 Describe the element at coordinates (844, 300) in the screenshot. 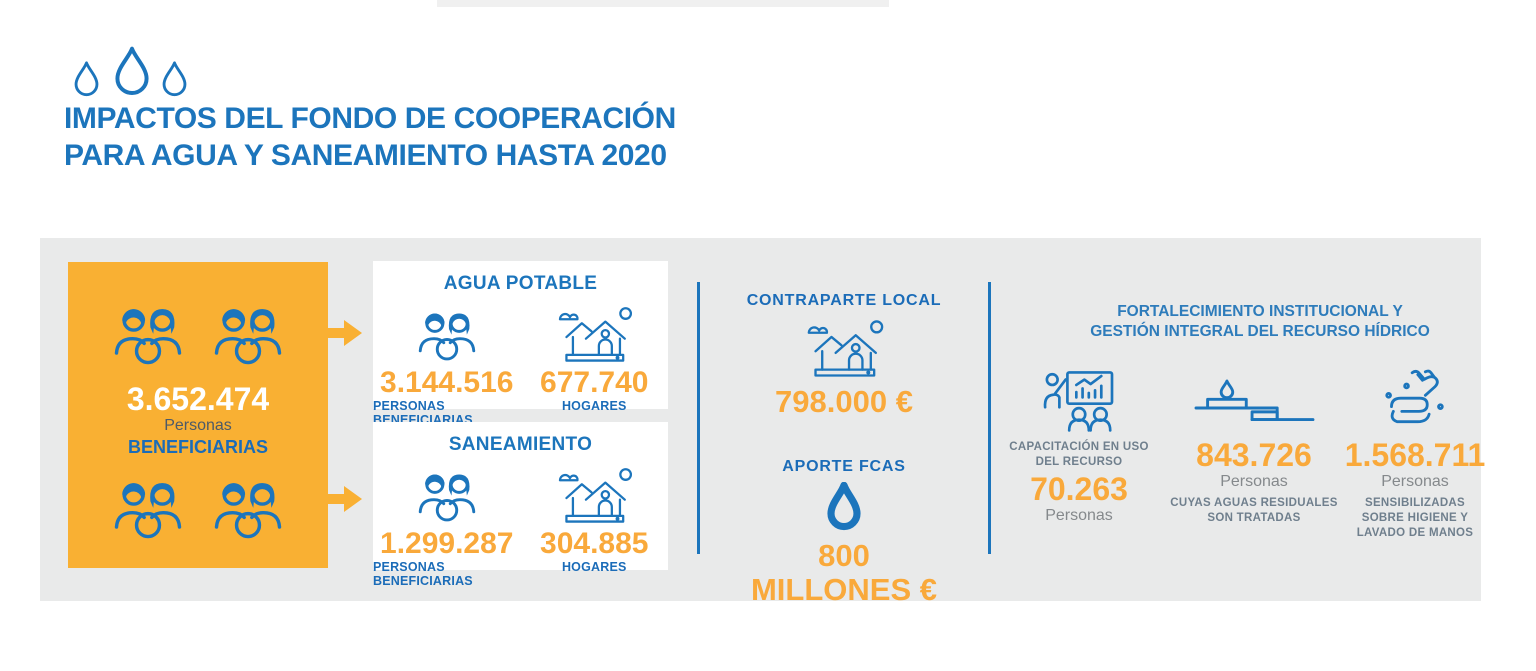

I see `contraparte-local-title: CONTRAPARTE LOCAL` at that location.